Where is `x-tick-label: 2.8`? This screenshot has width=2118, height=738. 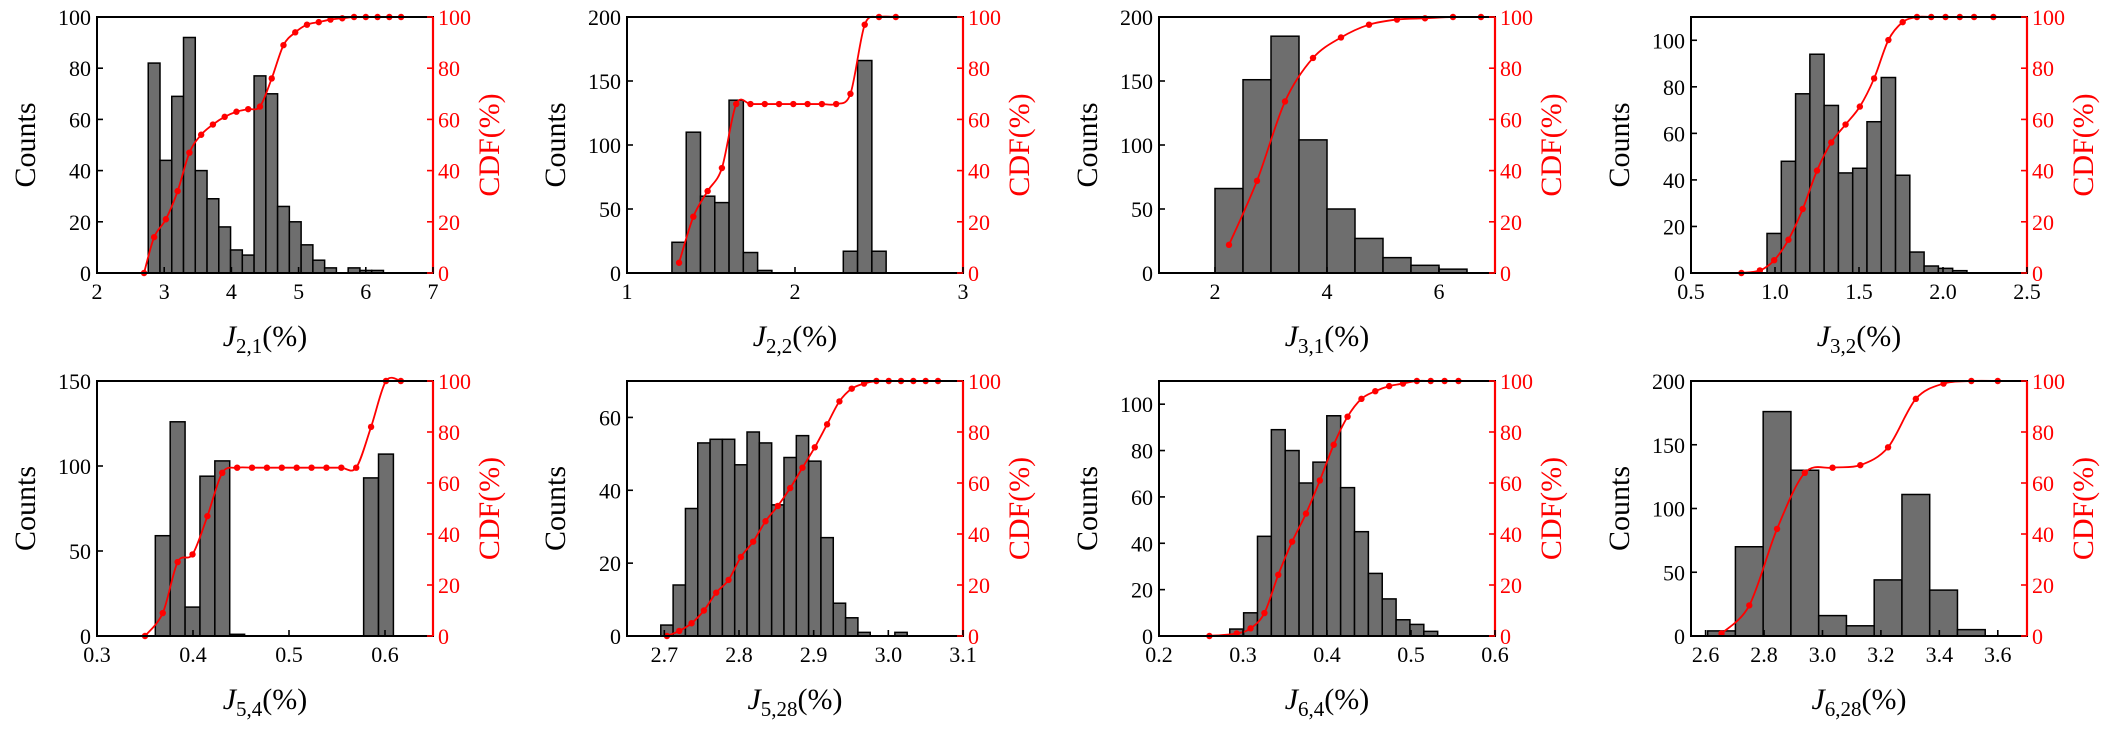 x-tick-label: 2.8 is located at coordinates (739, 654).